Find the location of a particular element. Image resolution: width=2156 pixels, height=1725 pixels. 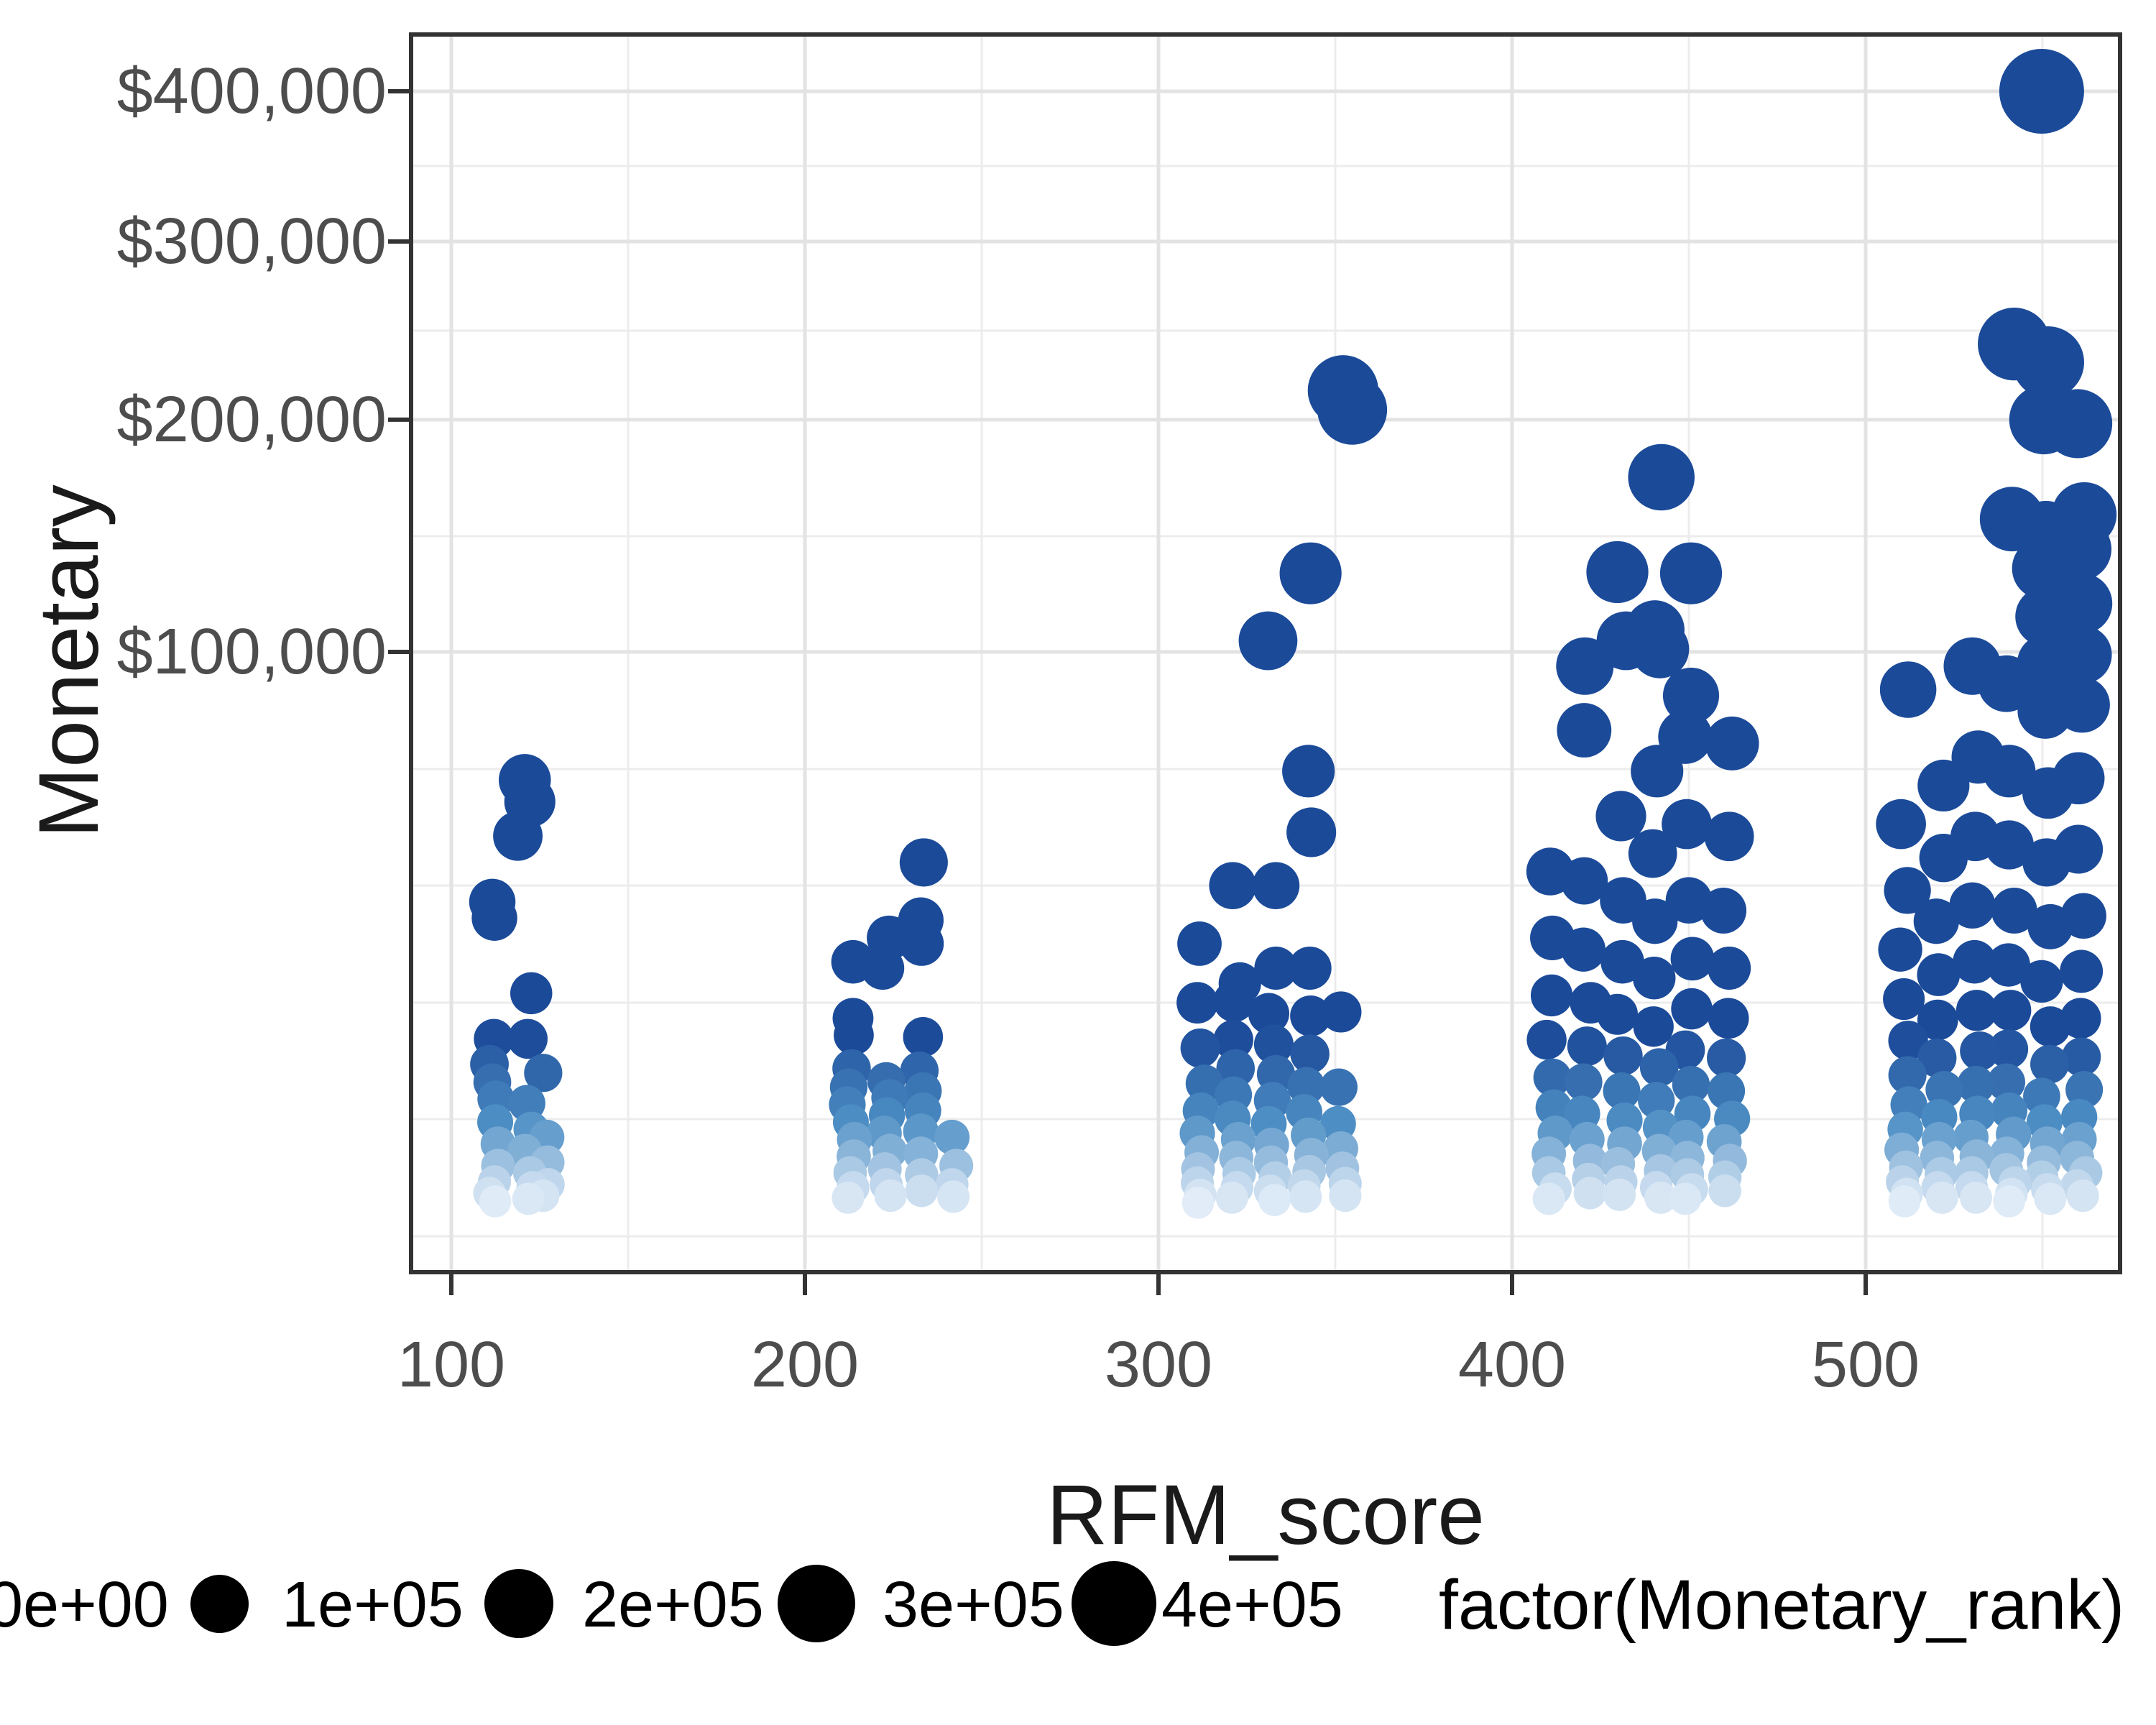

legend-label: 3e+05 is located at coordinates (974, 1605).